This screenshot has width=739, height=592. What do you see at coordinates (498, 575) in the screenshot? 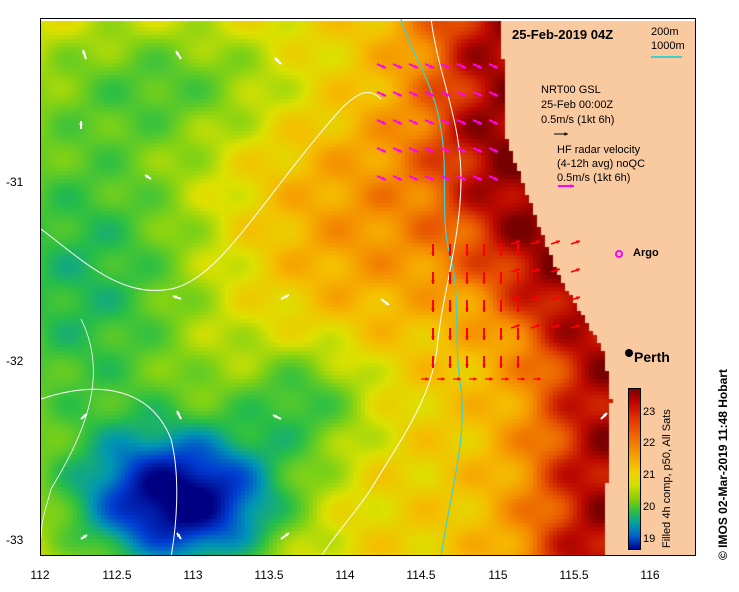
I see `x-tick-label: 115` at bounding box center [498, 575].